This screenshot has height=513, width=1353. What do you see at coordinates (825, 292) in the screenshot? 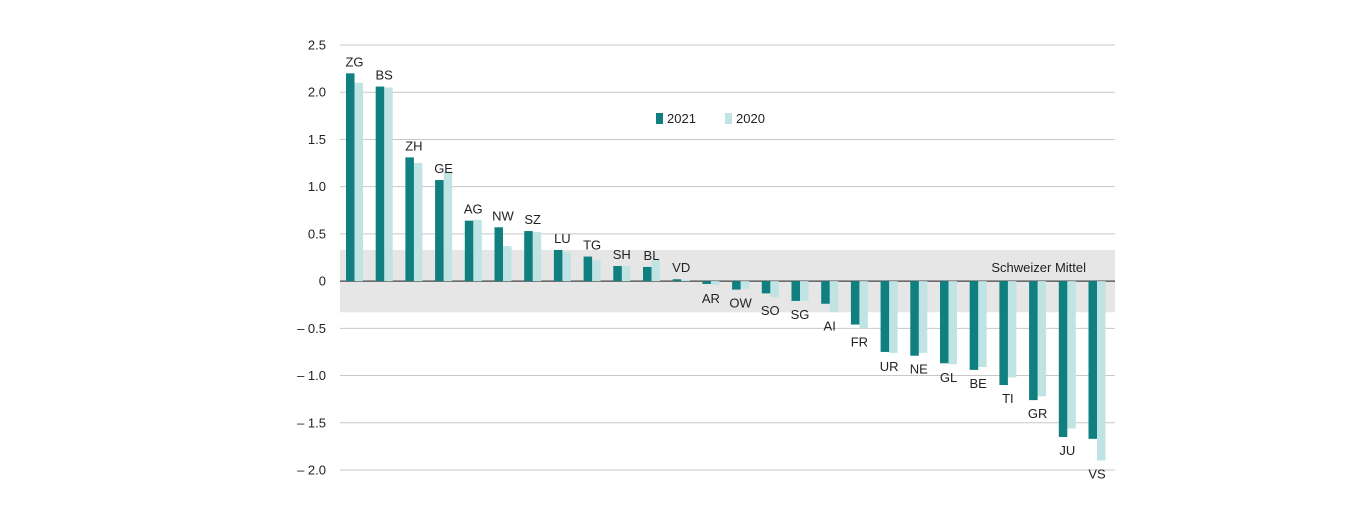
I see `bar-2021-ai` at bounding box center [825, 292].